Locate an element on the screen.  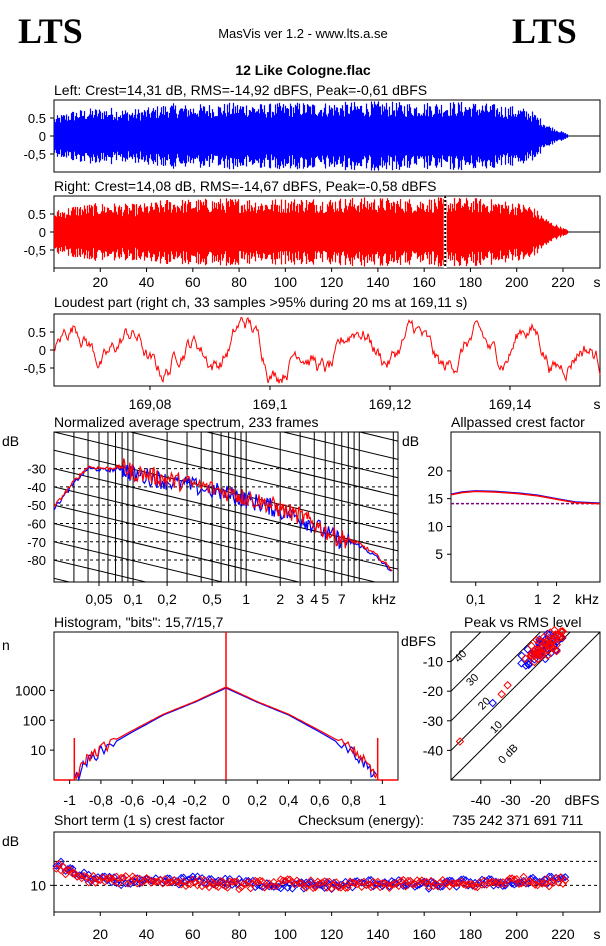
spectrum-xtick-label: 2 is located at coordinates (280, 599).